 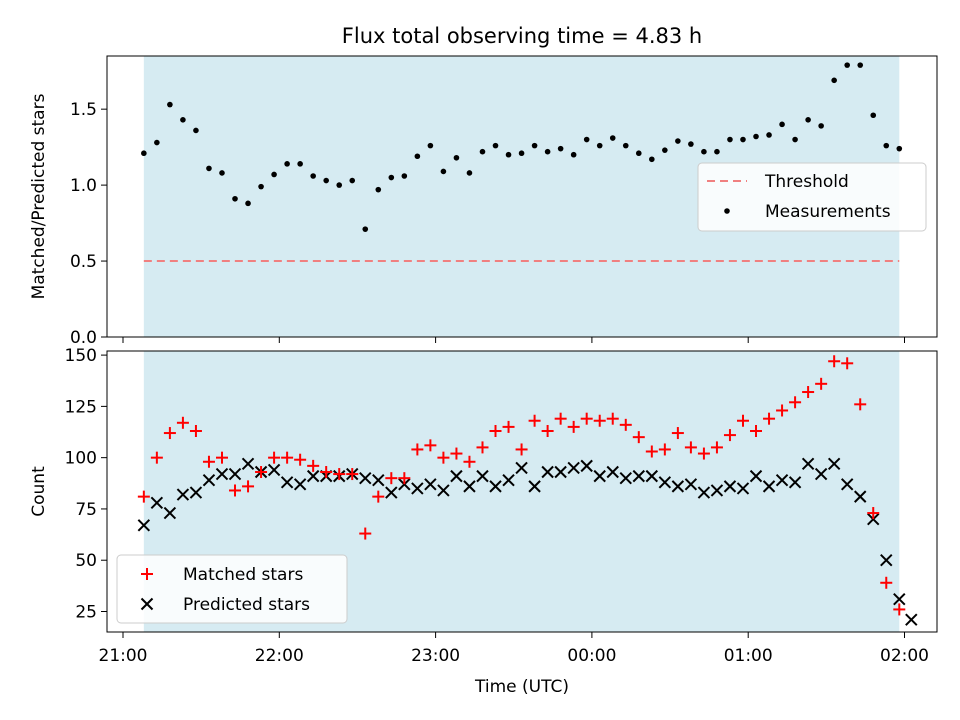 What do you see at coordinates (748, 656) in the screenshot?
I see `x-tick-label: 01:00` at bounding box center [748, 656].